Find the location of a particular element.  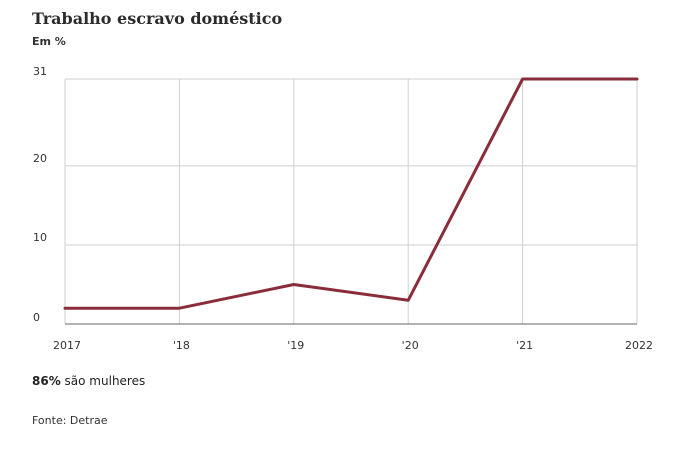

chart-title: Trabalho escravo doméstico is located at coordinates (157, 18).